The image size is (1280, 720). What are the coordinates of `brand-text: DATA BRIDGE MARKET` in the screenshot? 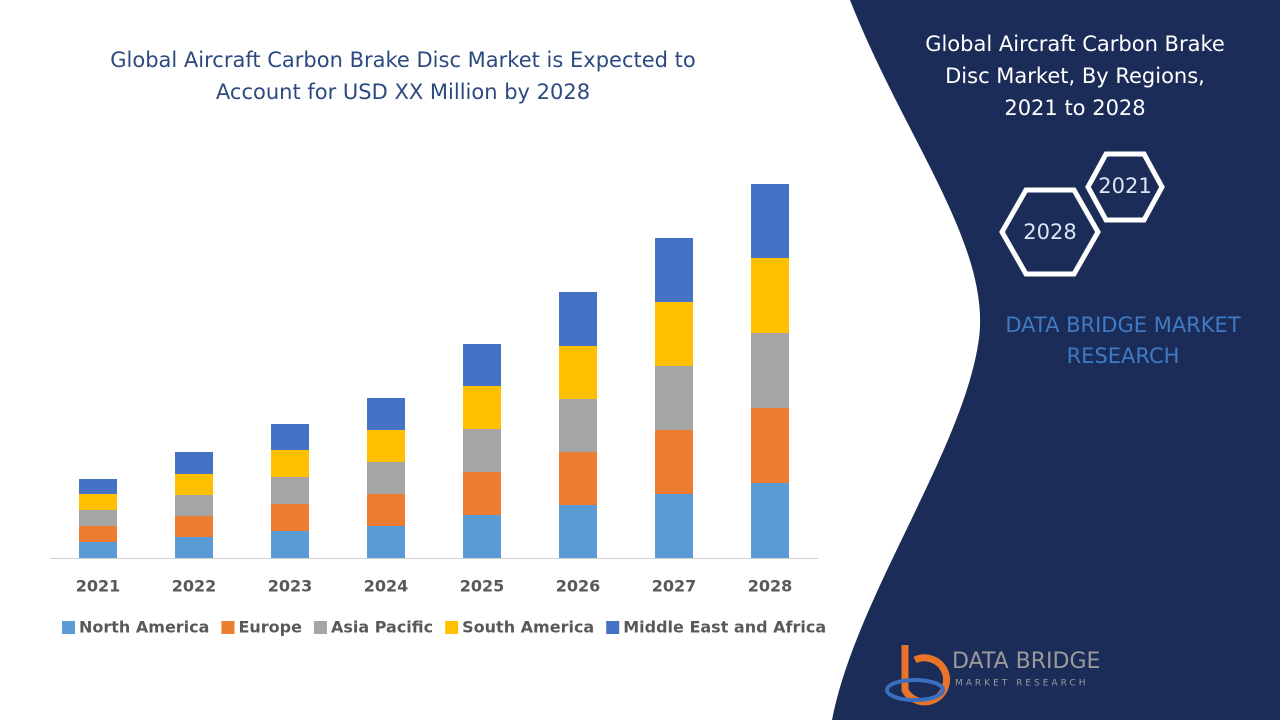 It's located at (1122, 325).